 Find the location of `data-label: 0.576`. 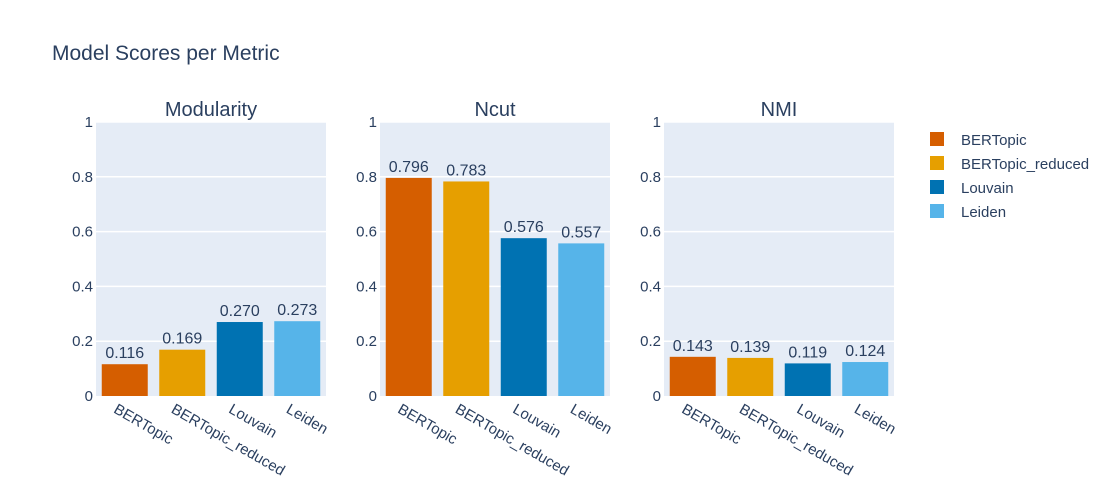

data-label: 0.576 is located at coordinates (524, 227).